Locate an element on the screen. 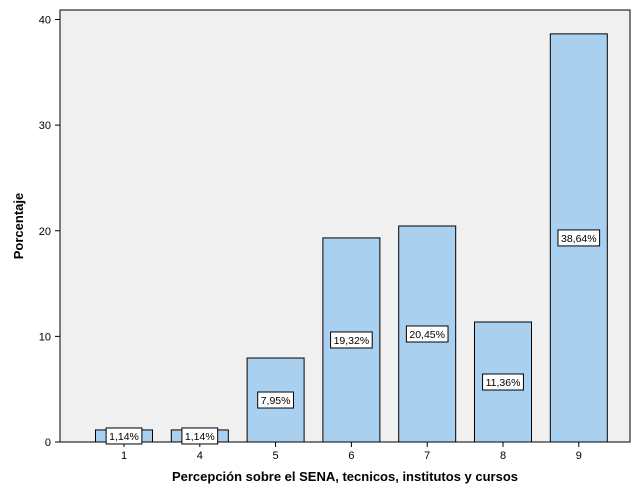 The image size is (636, 488). y-axis: 0 10 20 30 40 is located at coordinates (49, 232).